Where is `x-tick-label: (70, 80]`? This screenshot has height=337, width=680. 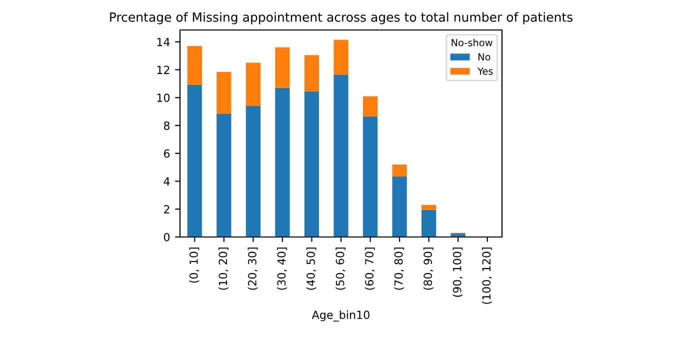
x-tick-label: (70, 80] is located at coordinates (399, 269).